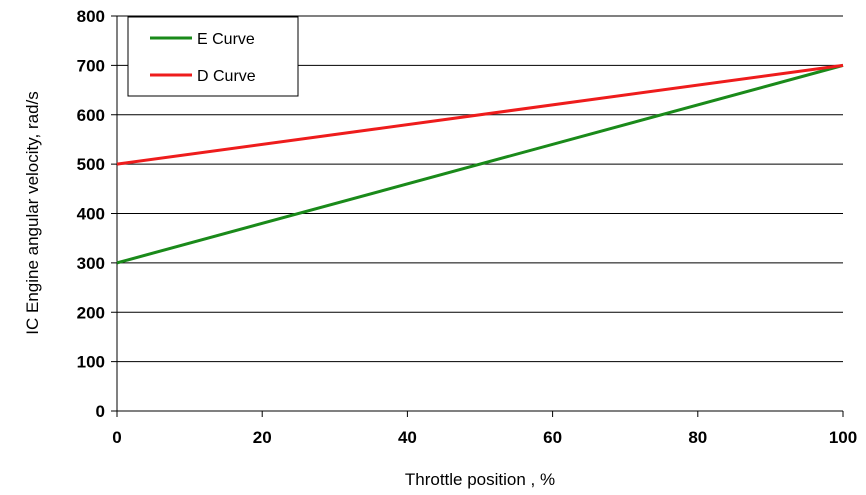 The width and height of the screenshot is (866, 495). I want to click on legend-box, so click(213, 56).